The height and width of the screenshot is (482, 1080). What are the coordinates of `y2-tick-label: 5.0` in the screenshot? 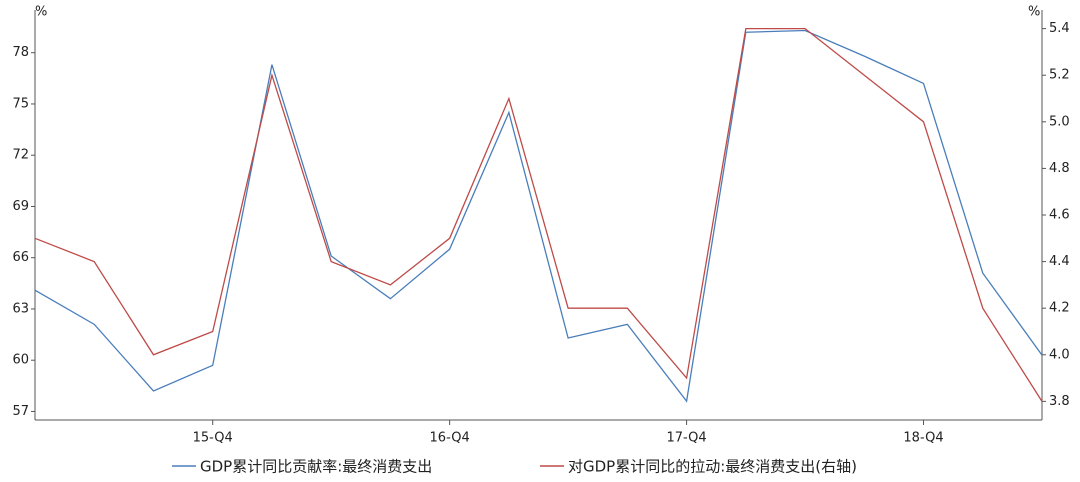 It's located at (1059, 121).